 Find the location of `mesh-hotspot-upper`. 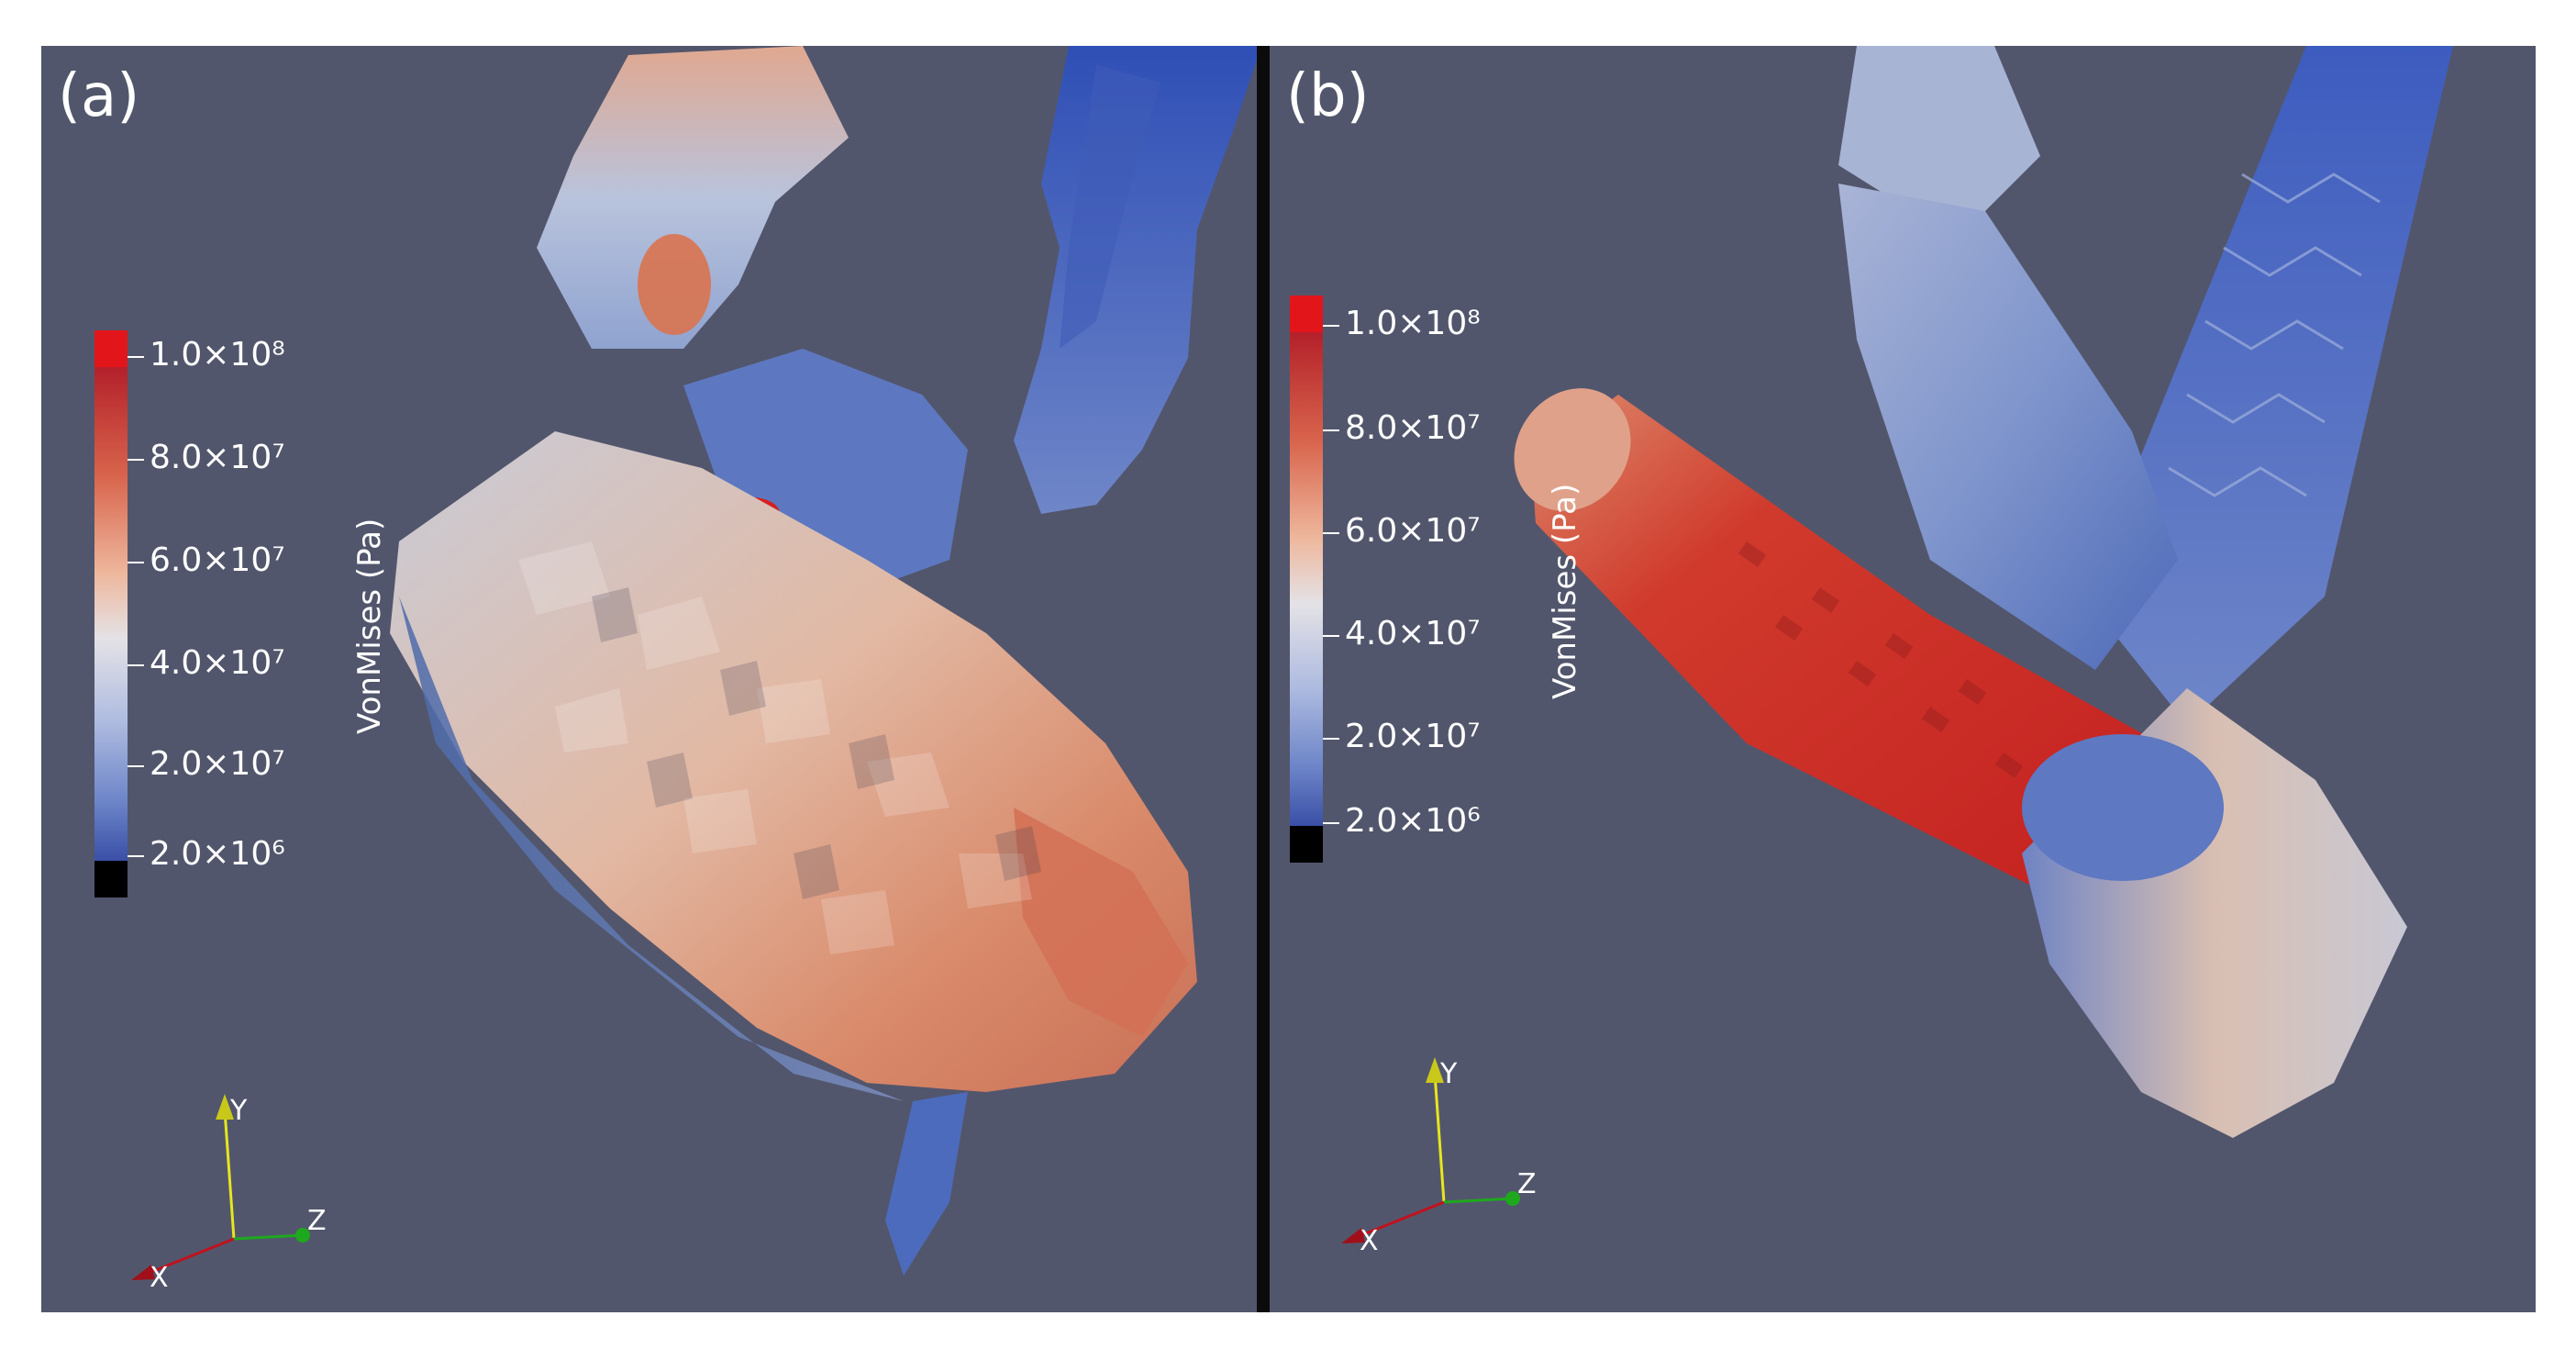

mesh-hotspot-upper is located at coordinates (674, 284).